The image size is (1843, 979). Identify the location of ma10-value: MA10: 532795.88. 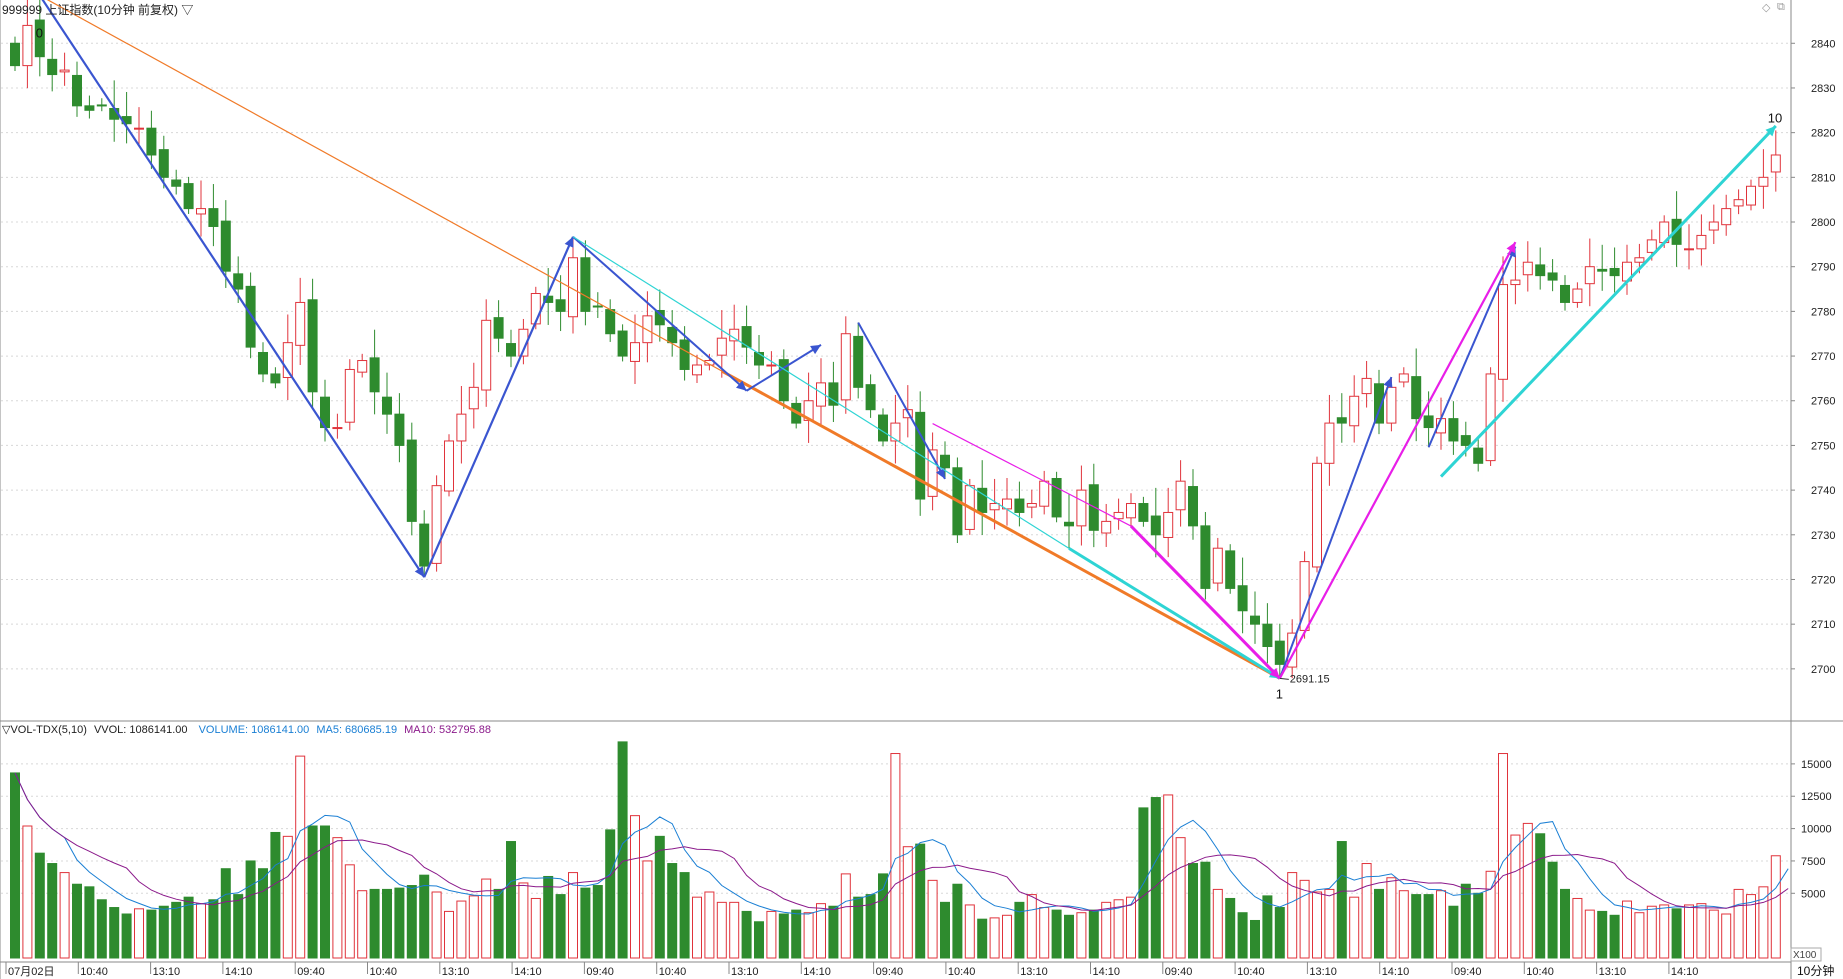
(447, 730).